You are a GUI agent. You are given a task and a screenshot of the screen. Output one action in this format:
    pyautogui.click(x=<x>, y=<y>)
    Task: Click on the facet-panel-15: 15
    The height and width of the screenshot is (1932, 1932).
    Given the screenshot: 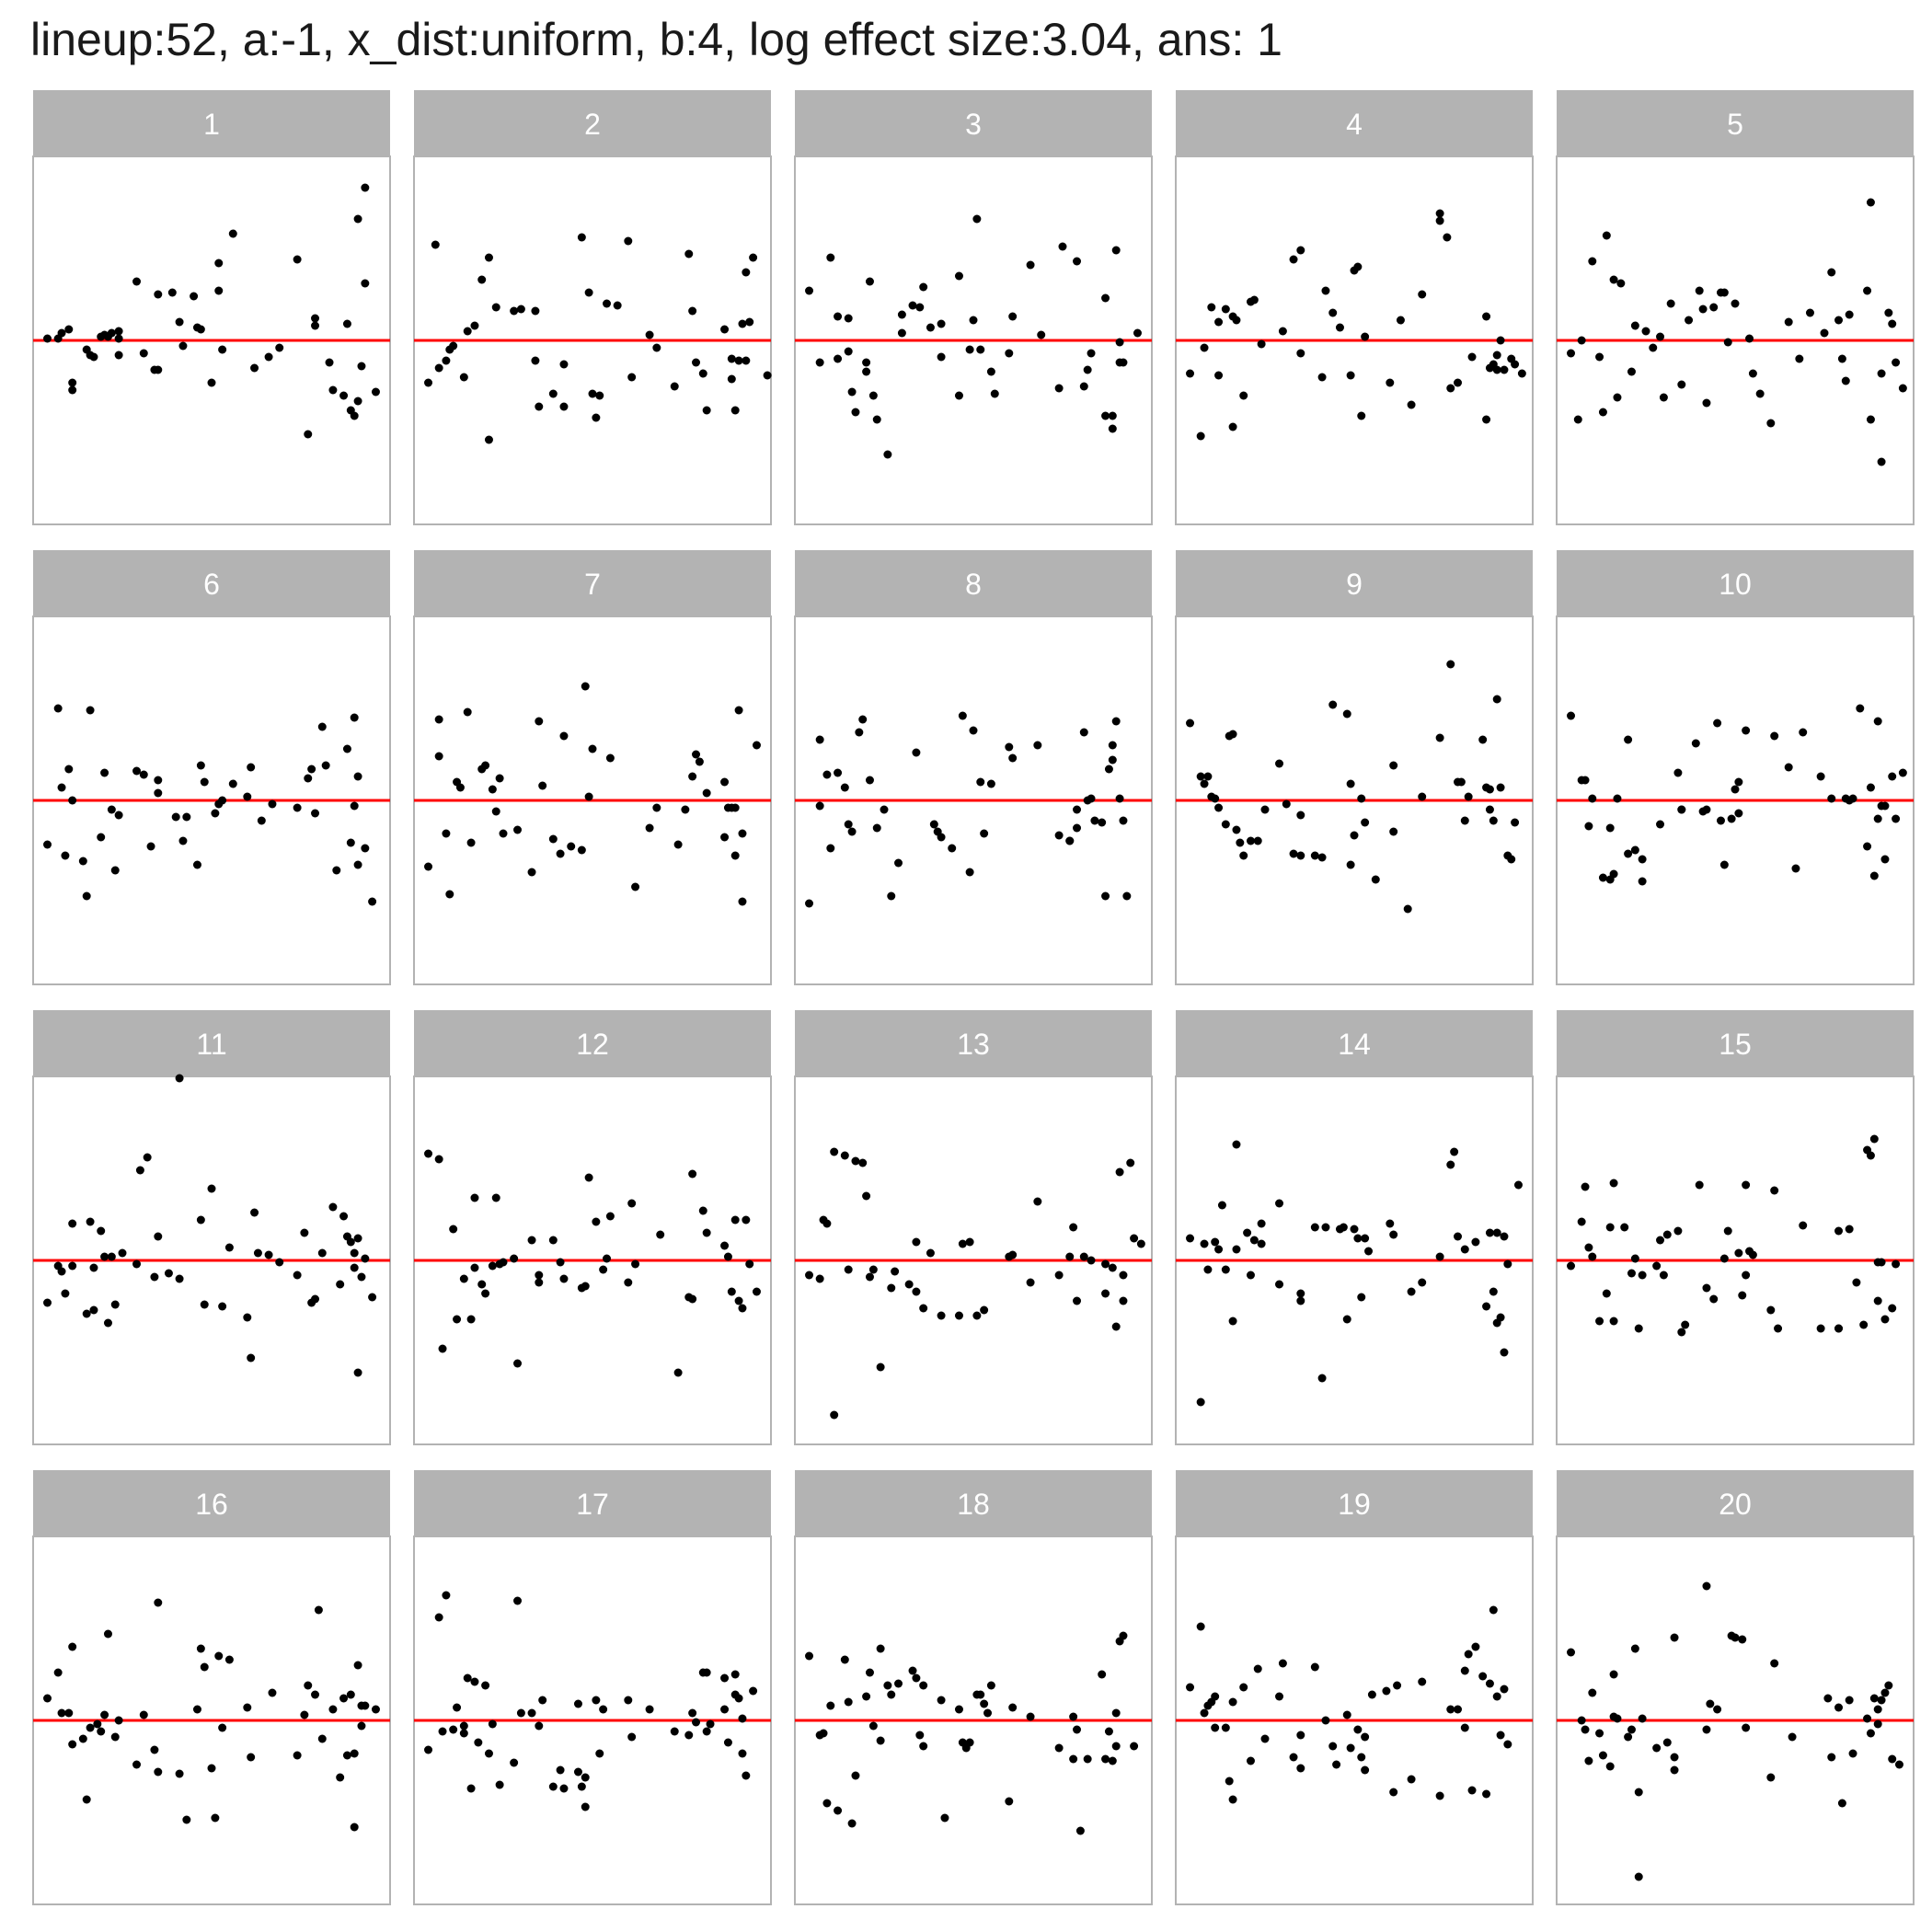 What is the action you would take?
    pyautogui.click(x=1735, y=1227)
    